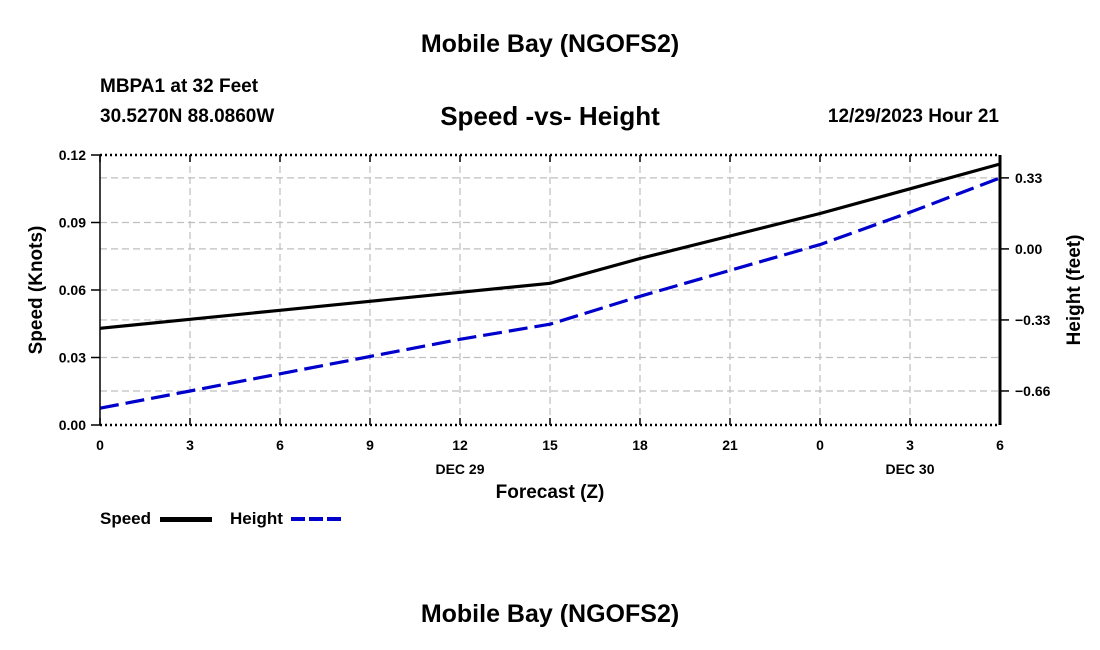 This screenshot has height=650, width=1100. I want to click on x-tick-label: 21, so click(730, 445).